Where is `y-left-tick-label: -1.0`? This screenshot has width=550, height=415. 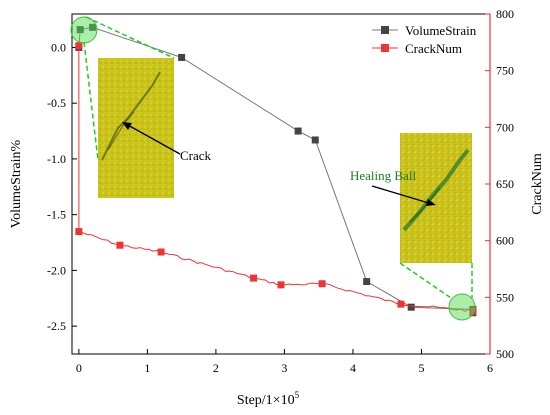 y-left-tick-label: -1.0 is located at coordinates (56, 159).